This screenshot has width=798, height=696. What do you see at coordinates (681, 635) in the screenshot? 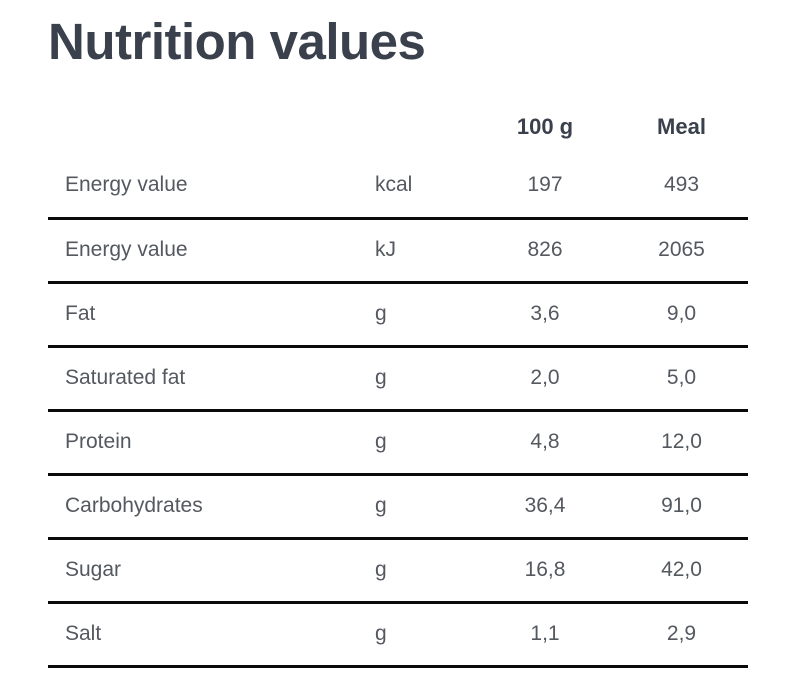
I see `nutrient-per-meal-value: 2,9` at bounding box center [681, 635].